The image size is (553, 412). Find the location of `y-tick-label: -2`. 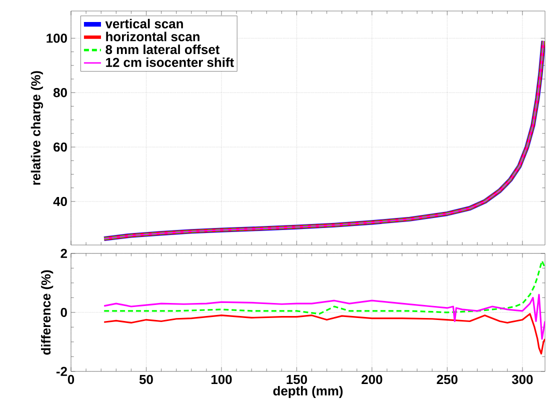

y-tick-label: -2 is located at coordinates (61, 371).